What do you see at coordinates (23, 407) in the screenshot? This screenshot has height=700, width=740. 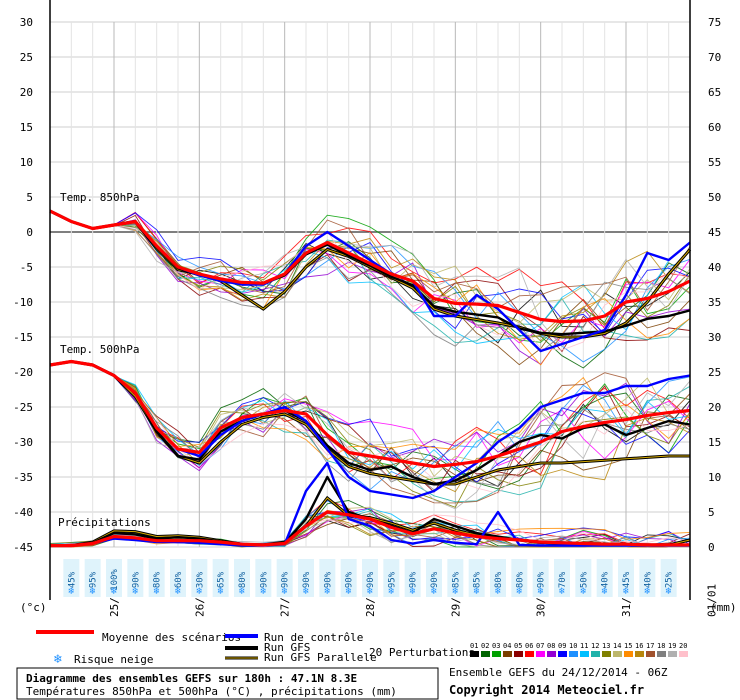 I see `left-tick-label: -25` at bounding box center [23, 407].